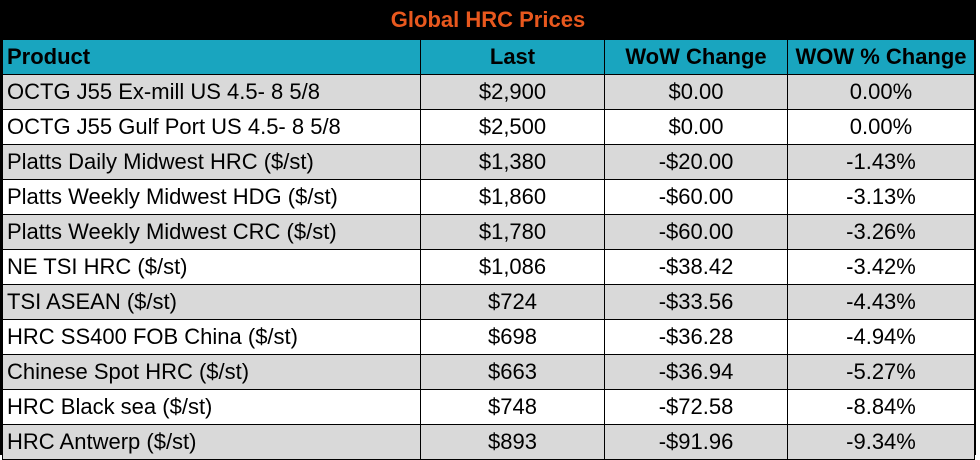 The height and width of the screenshot is (460, 980). Describe the element at coordinates (696, 267) in the screenshot. I see `wow-change-cell: -$38.42` at that location.